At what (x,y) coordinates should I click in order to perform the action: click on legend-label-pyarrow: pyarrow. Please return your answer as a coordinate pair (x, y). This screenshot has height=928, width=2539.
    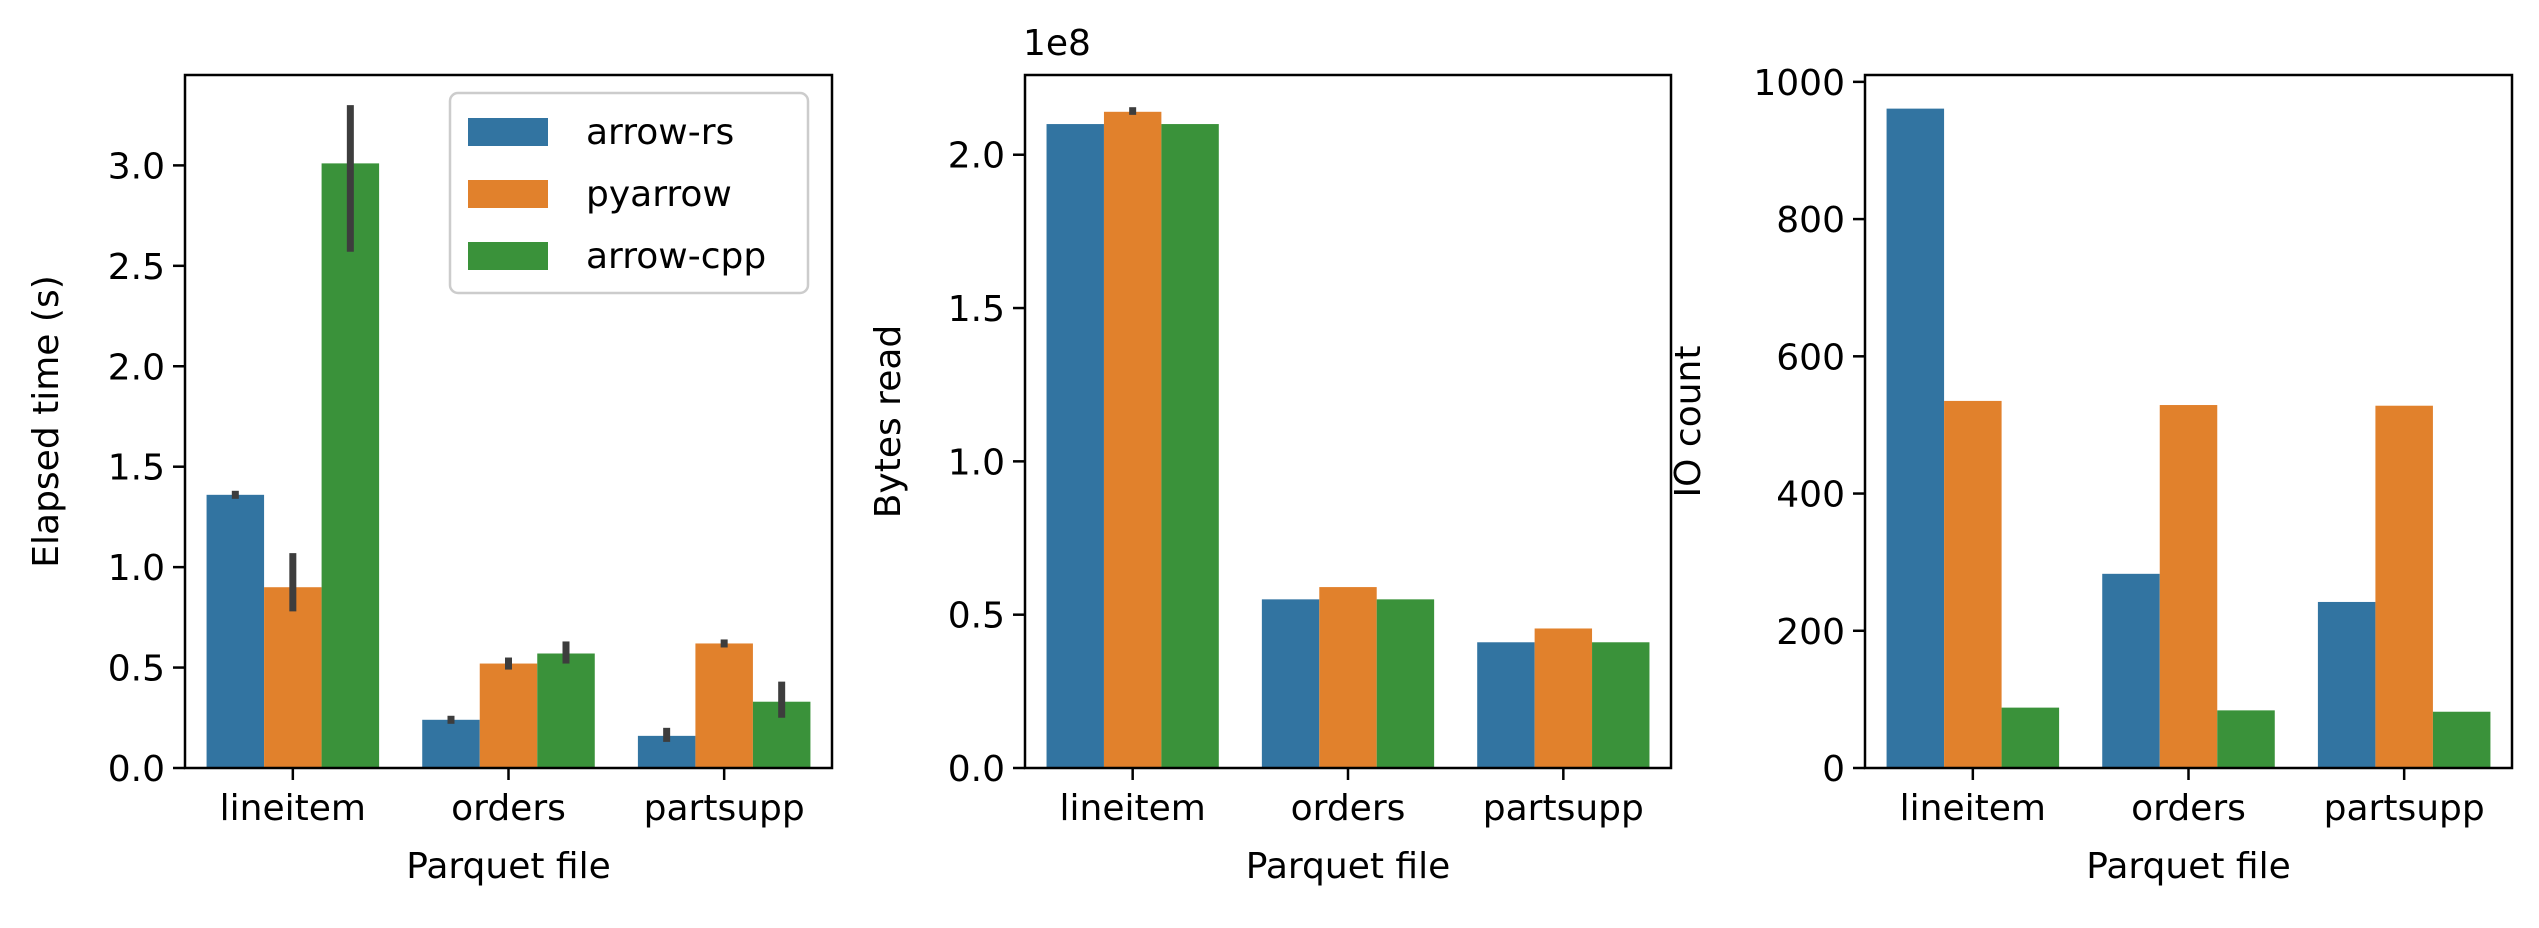
    Looking at the image, I should click on (659, 194).